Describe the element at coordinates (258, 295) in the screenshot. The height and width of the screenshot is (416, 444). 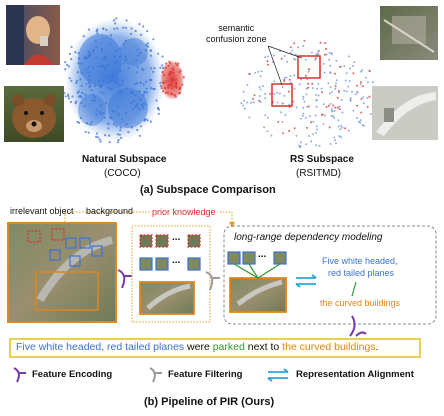
I see `filtered-building` at that location.